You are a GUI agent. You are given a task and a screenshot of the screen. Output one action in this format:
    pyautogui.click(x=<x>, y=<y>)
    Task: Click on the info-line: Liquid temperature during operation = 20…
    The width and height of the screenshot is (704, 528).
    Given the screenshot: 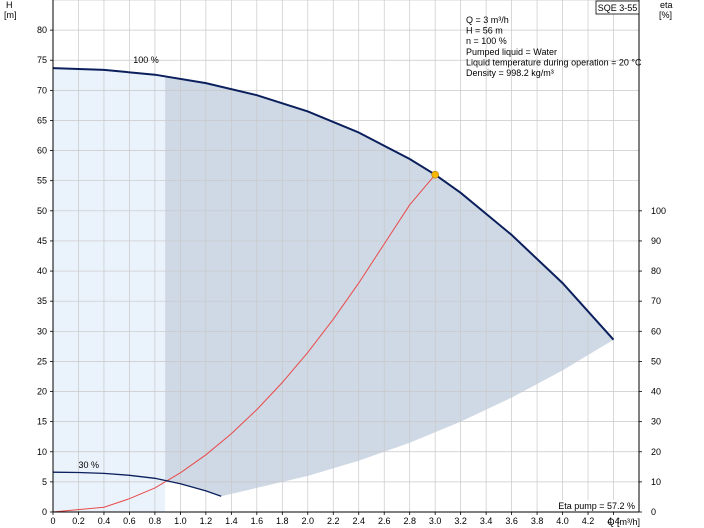 What is the action you would take?
    pyautogui.click(x=554, y=62)
    